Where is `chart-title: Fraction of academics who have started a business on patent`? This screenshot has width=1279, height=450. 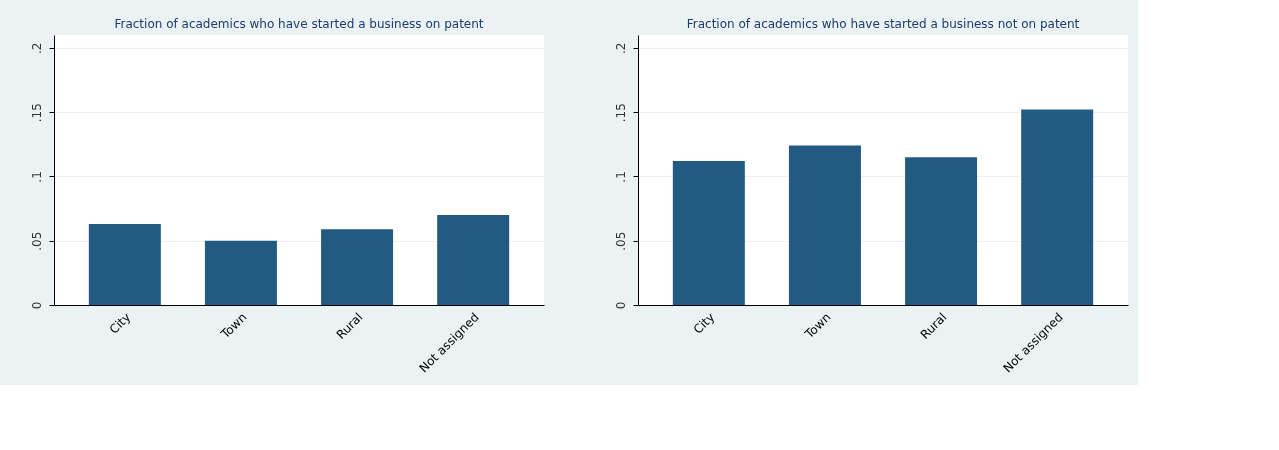
chart-title: Fraction of academics who have started a business on patent is located at coordinates (299, 24).